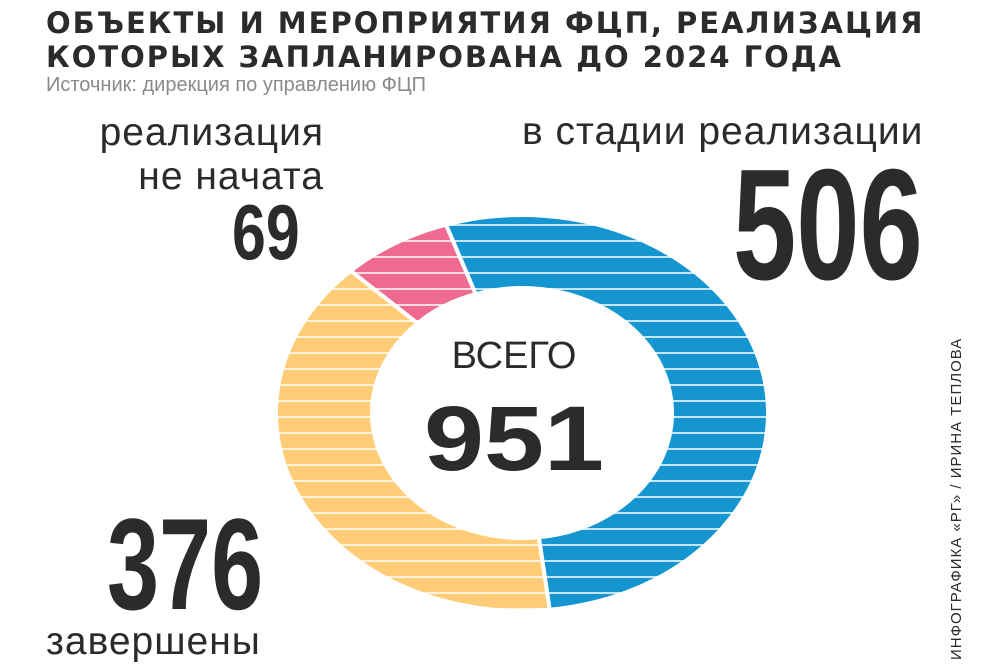  What do you see at coordinates (185, 564) in the screenshot?
I see `value-completed: 376` at bounding box center [185, 564].